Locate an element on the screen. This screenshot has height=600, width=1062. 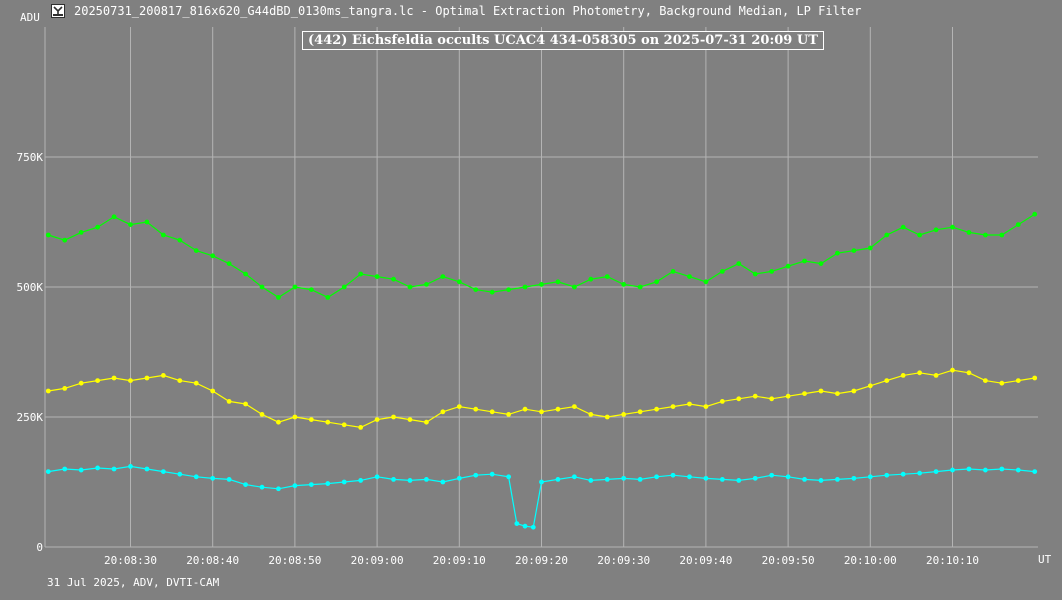
footer-info: 31 Jul 2025, ADV, DVTI-CAM is located at coordinates (133, 582).